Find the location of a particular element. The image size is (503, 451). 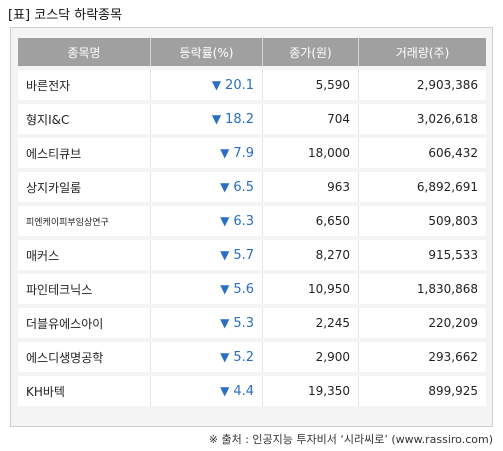

closing-price: 8,270 is located at coordinates (311, 255).